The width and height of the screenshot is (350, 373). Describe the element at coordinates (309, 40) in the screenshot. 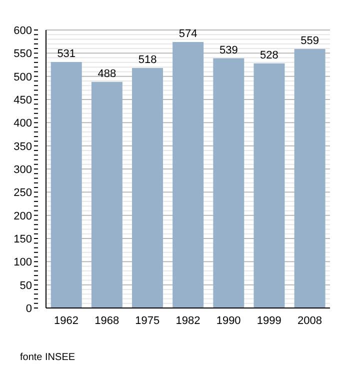

I see `data-label: 559` at that location.